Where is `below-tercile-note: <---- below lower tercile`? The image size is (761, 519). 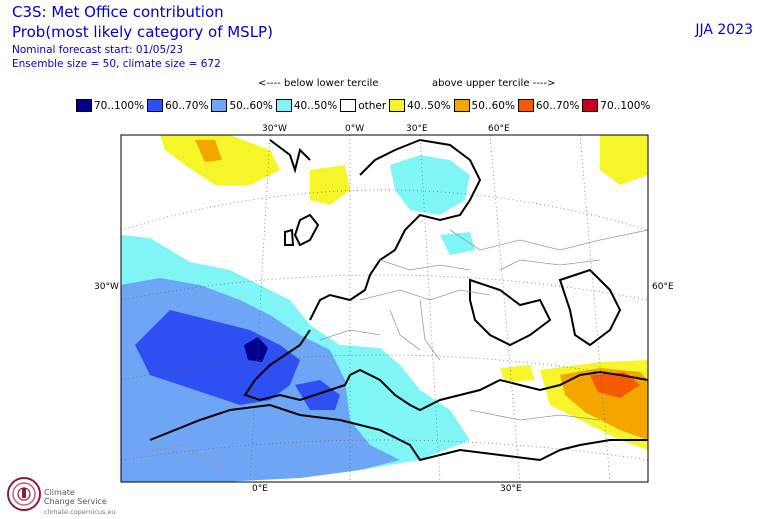 below-tercile-note: <---- below lower tercile is located at coordinates (318, 83).